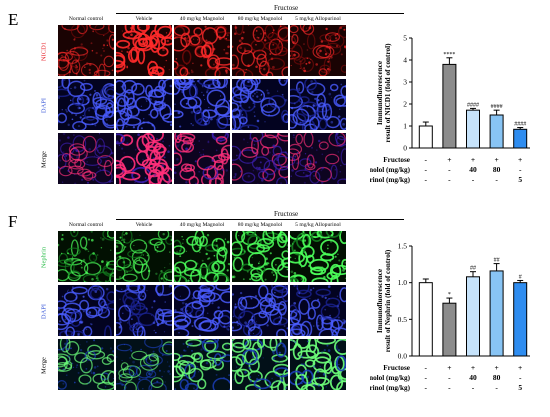 The height and width of the screenshot is (417, 550). I want to click on fructose-group-label-e: Fructose, so click(286, 8).